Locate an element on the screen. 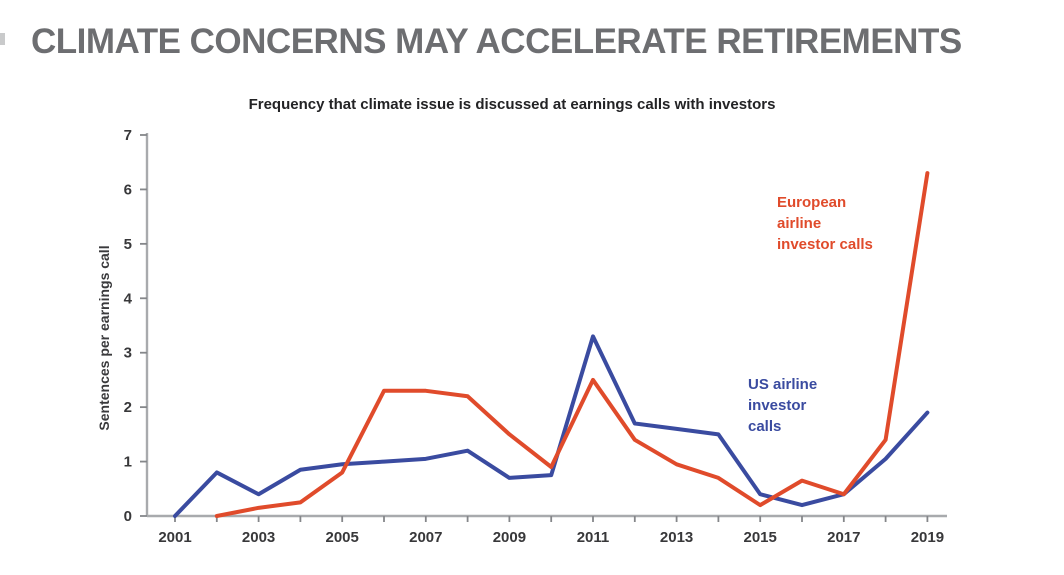 This screenshot has height=575, width=1064. x-tick-label: 2013 is located at coordinates (676, 537).